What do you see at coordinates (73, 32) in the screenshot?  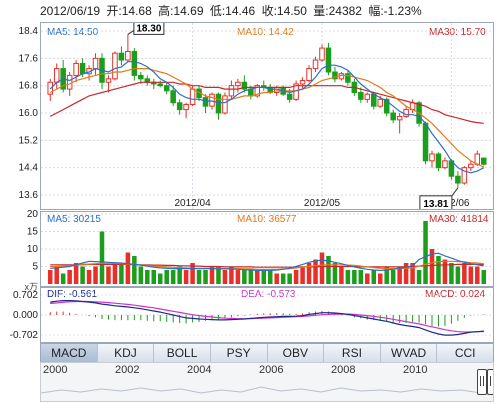 I see `price-ma5-label: MA5: 14.50` at bounding box center [73, 32].